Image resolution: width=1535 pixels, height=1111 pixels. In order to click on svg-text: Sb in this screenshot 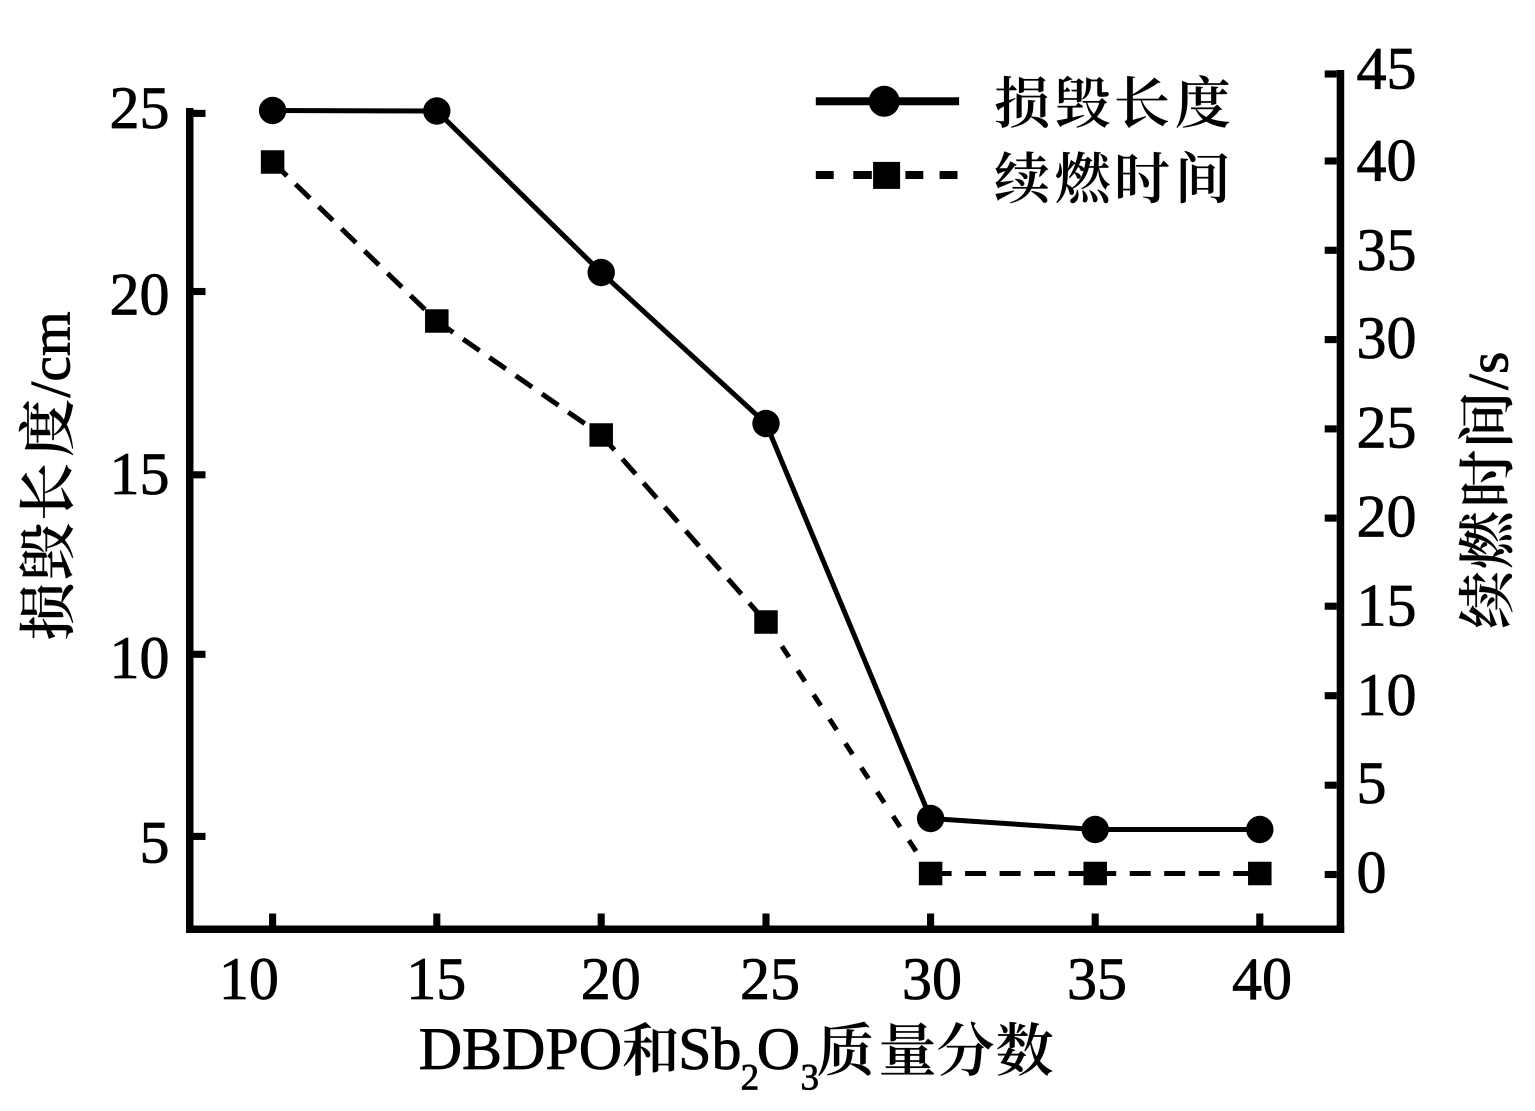, I will do `click(709, 1049)`.